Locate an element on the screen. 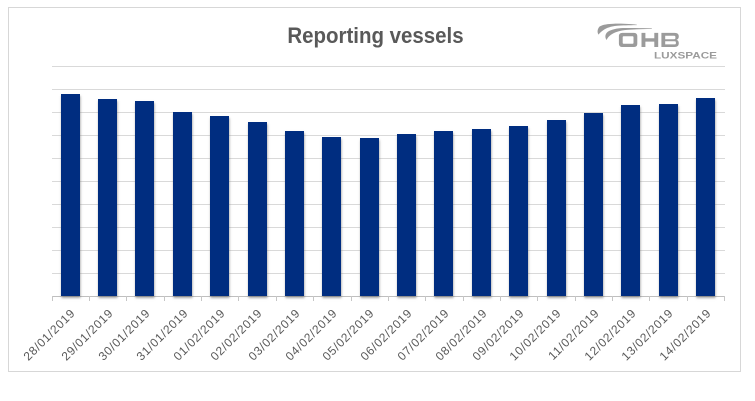 This screenshot has width=755, height=401. svg-text: LUXSPACE is located at coordinates (685, 56).